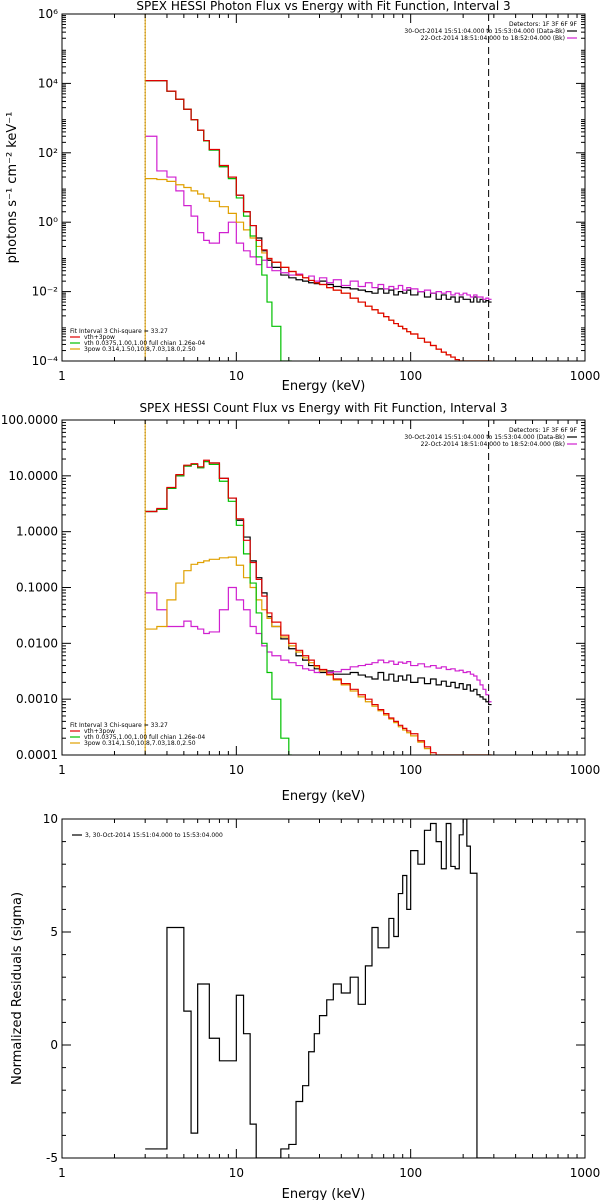 The image size is (600, 1200). I want to click on y-axis-label: photons s⁻¹ cm⁻² keV⁻¹, so click(12, 188).